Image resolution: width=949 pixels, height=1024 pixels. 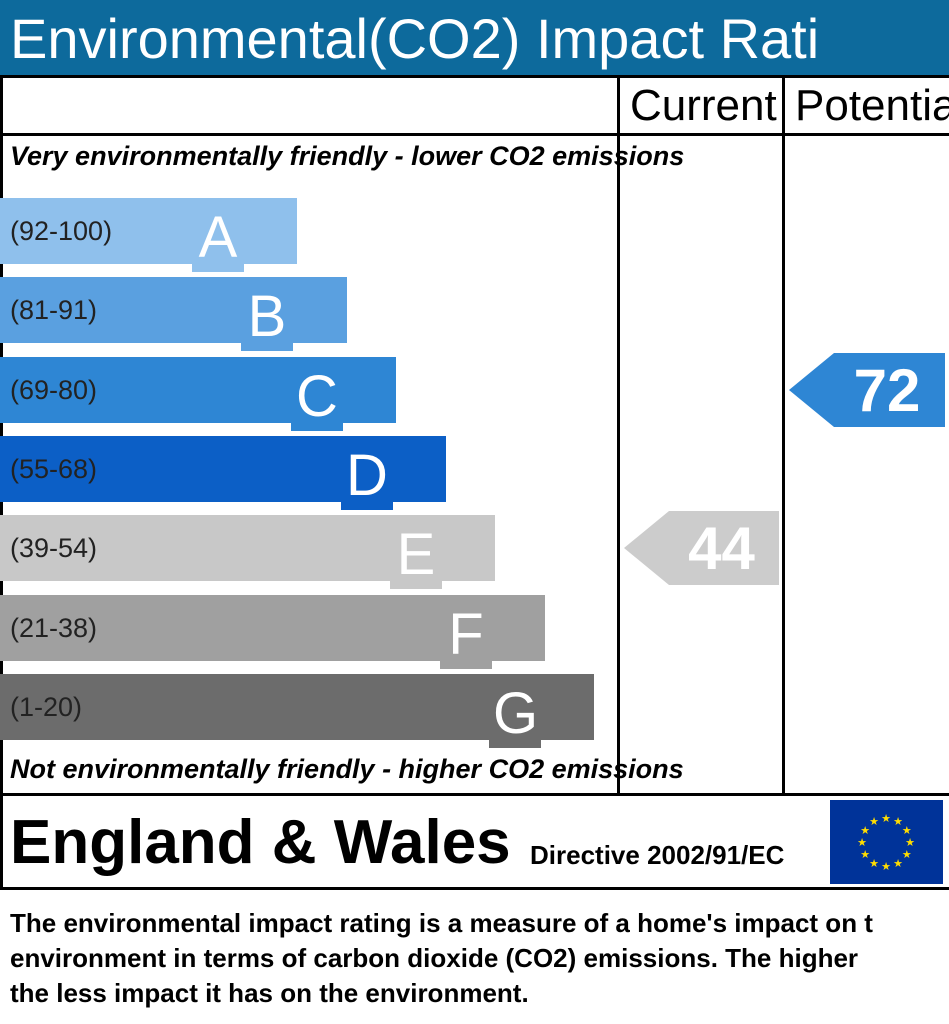 What do you see at coordinates (54, 628) in the screenshot?
I see `rating-bar-range: (21-38)` at bounding box center [54, 628].